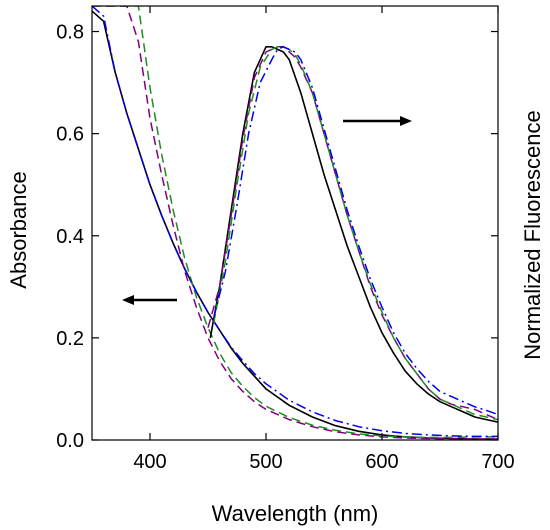 This screenshot has width=550, height=530. What do you see at coordinates (265, 462) in the screenshot?
I see `x-tick-label: 500` at bounding box center [265, 462].